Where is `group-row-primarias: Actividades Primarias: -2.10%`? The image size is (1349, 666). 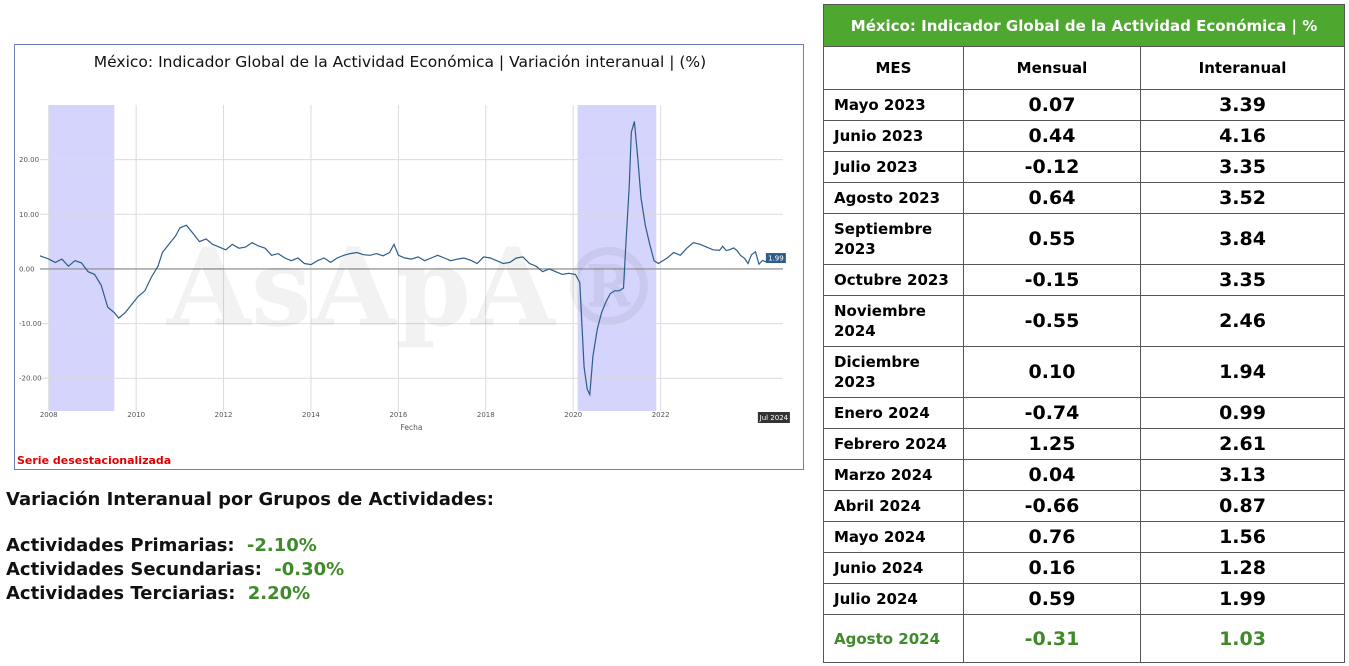 group-row-primarias: Actividades Primarias: -2.10% is located at coordinates (286, 546).